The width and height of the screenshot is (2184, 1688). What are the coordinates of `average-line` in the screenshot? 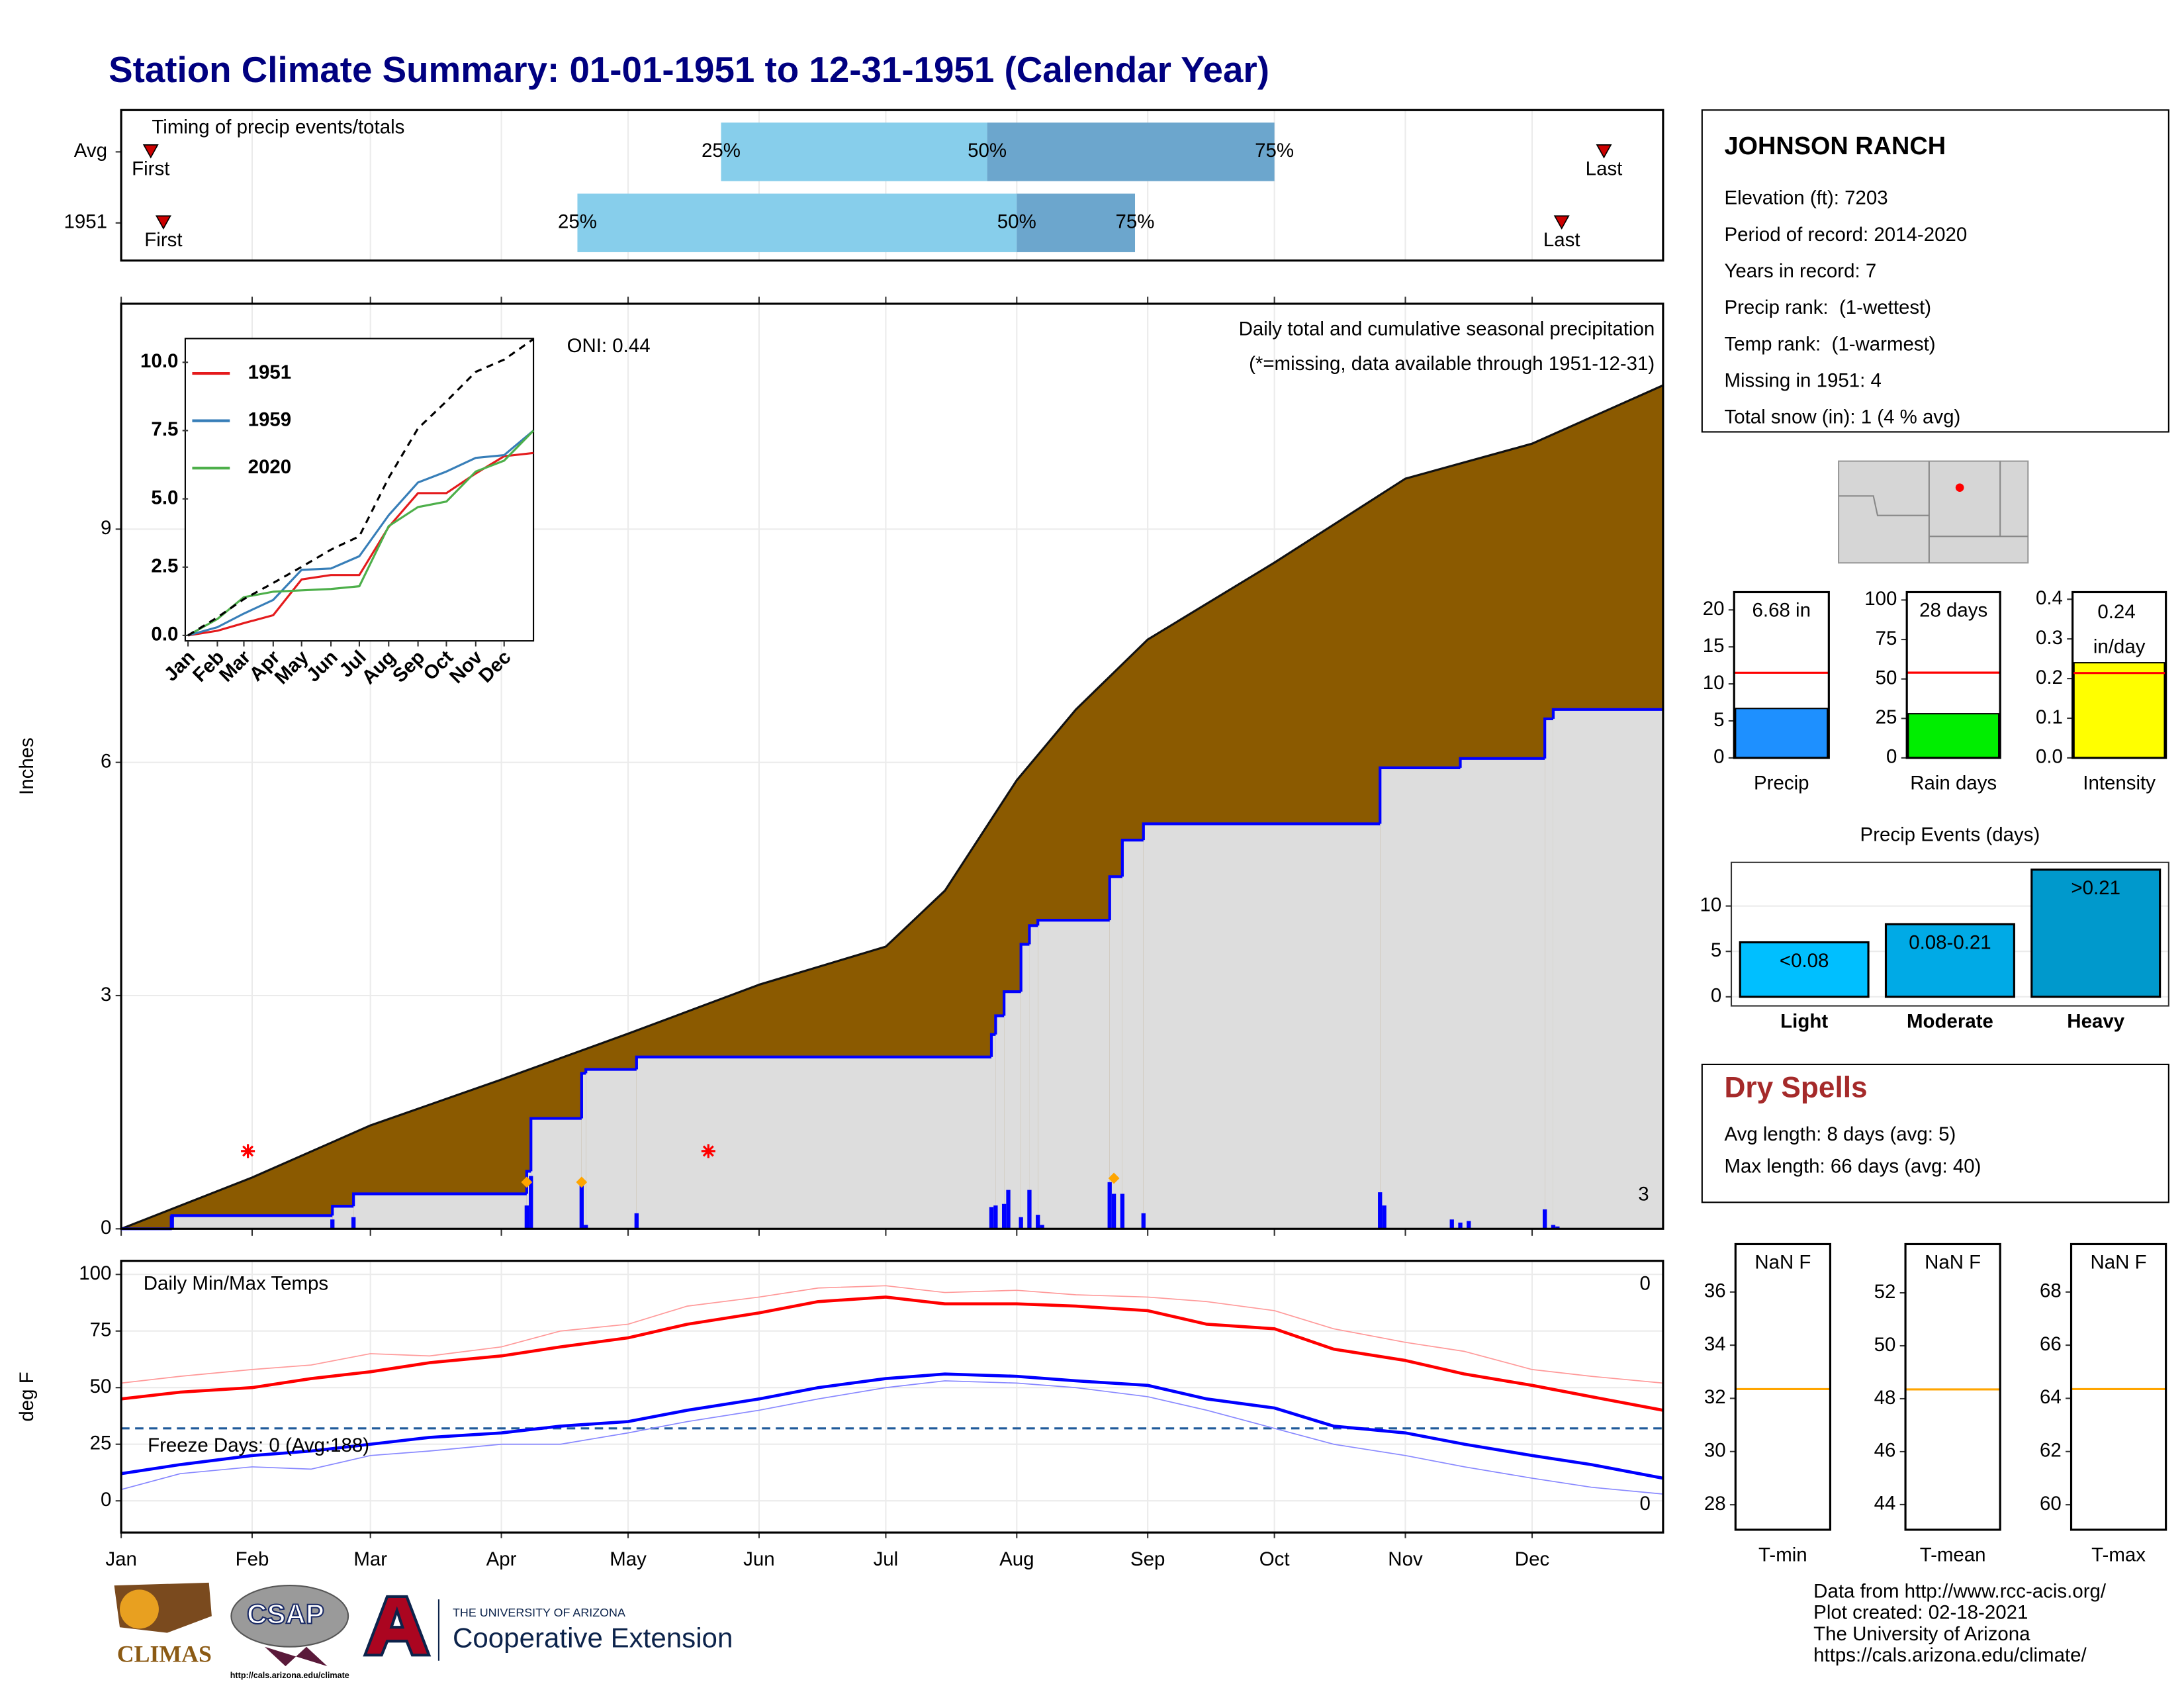 It's located at (360, 487).